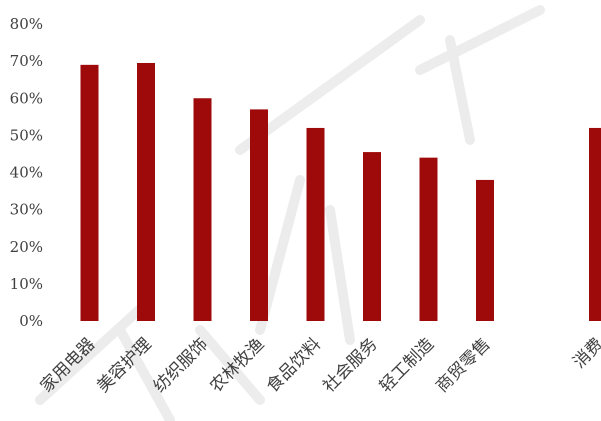  Describe the element at coordinates (463, 365) in the screenshot. I see `x-tick-label: 商贸零售` at that location.